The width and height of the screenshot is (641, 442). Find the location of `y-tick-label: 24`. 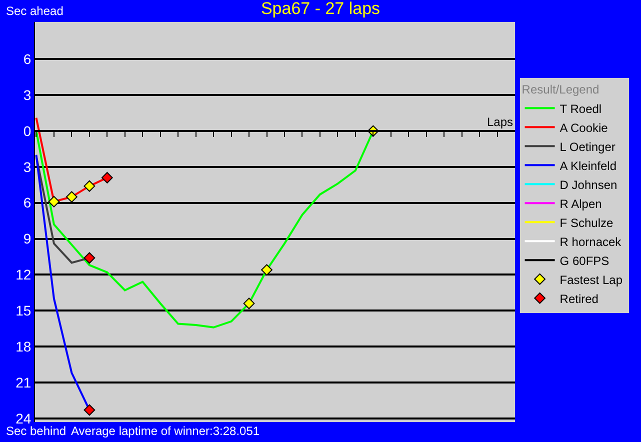

y-tick-label: 24 is located at coordinates (24, 418).